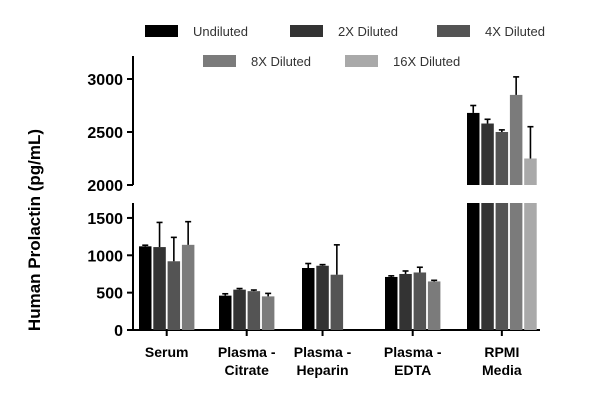 The width and height of the screenshot is (600, 409). What do you see at coordinates (105, 186) in the screenshot?
I see `y-tick-label: 2000` at bounding box center [105, 186].